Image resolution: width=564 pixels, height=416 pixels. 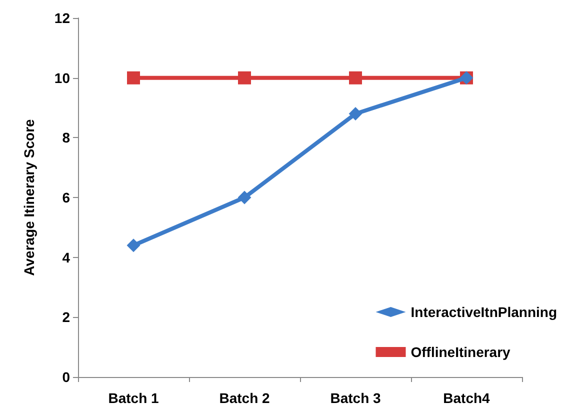 I want to click on y-axis-title: Average Itinerary Score, so click(x=29, y=197).